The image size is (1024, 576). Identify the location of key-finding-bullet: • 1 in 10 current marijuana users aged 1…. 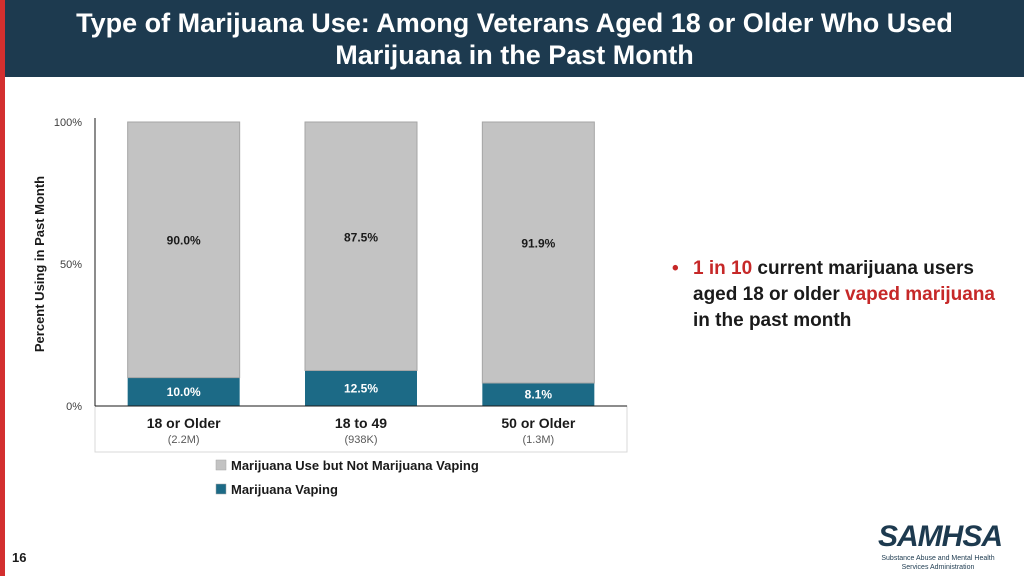
(837, 295).